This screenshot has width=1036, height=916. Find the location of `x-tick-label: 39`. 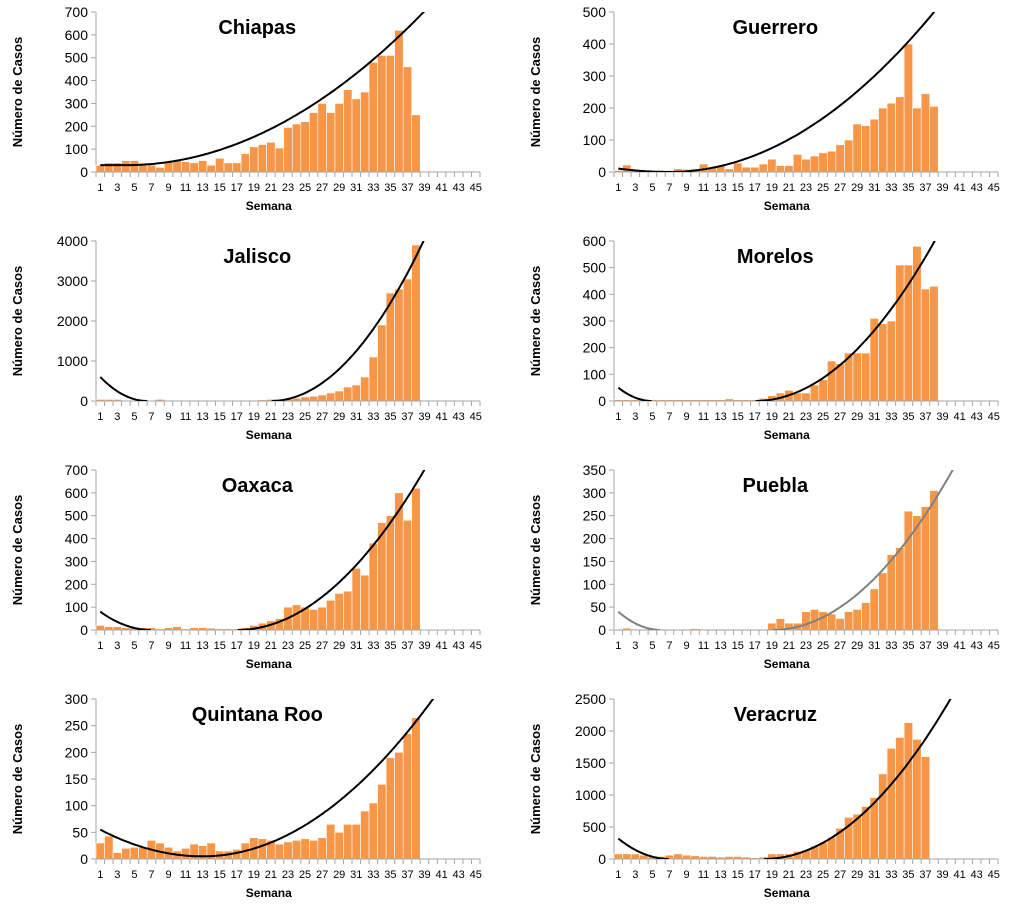

x-tick-label: 39 is located at coordinates (424, 417).